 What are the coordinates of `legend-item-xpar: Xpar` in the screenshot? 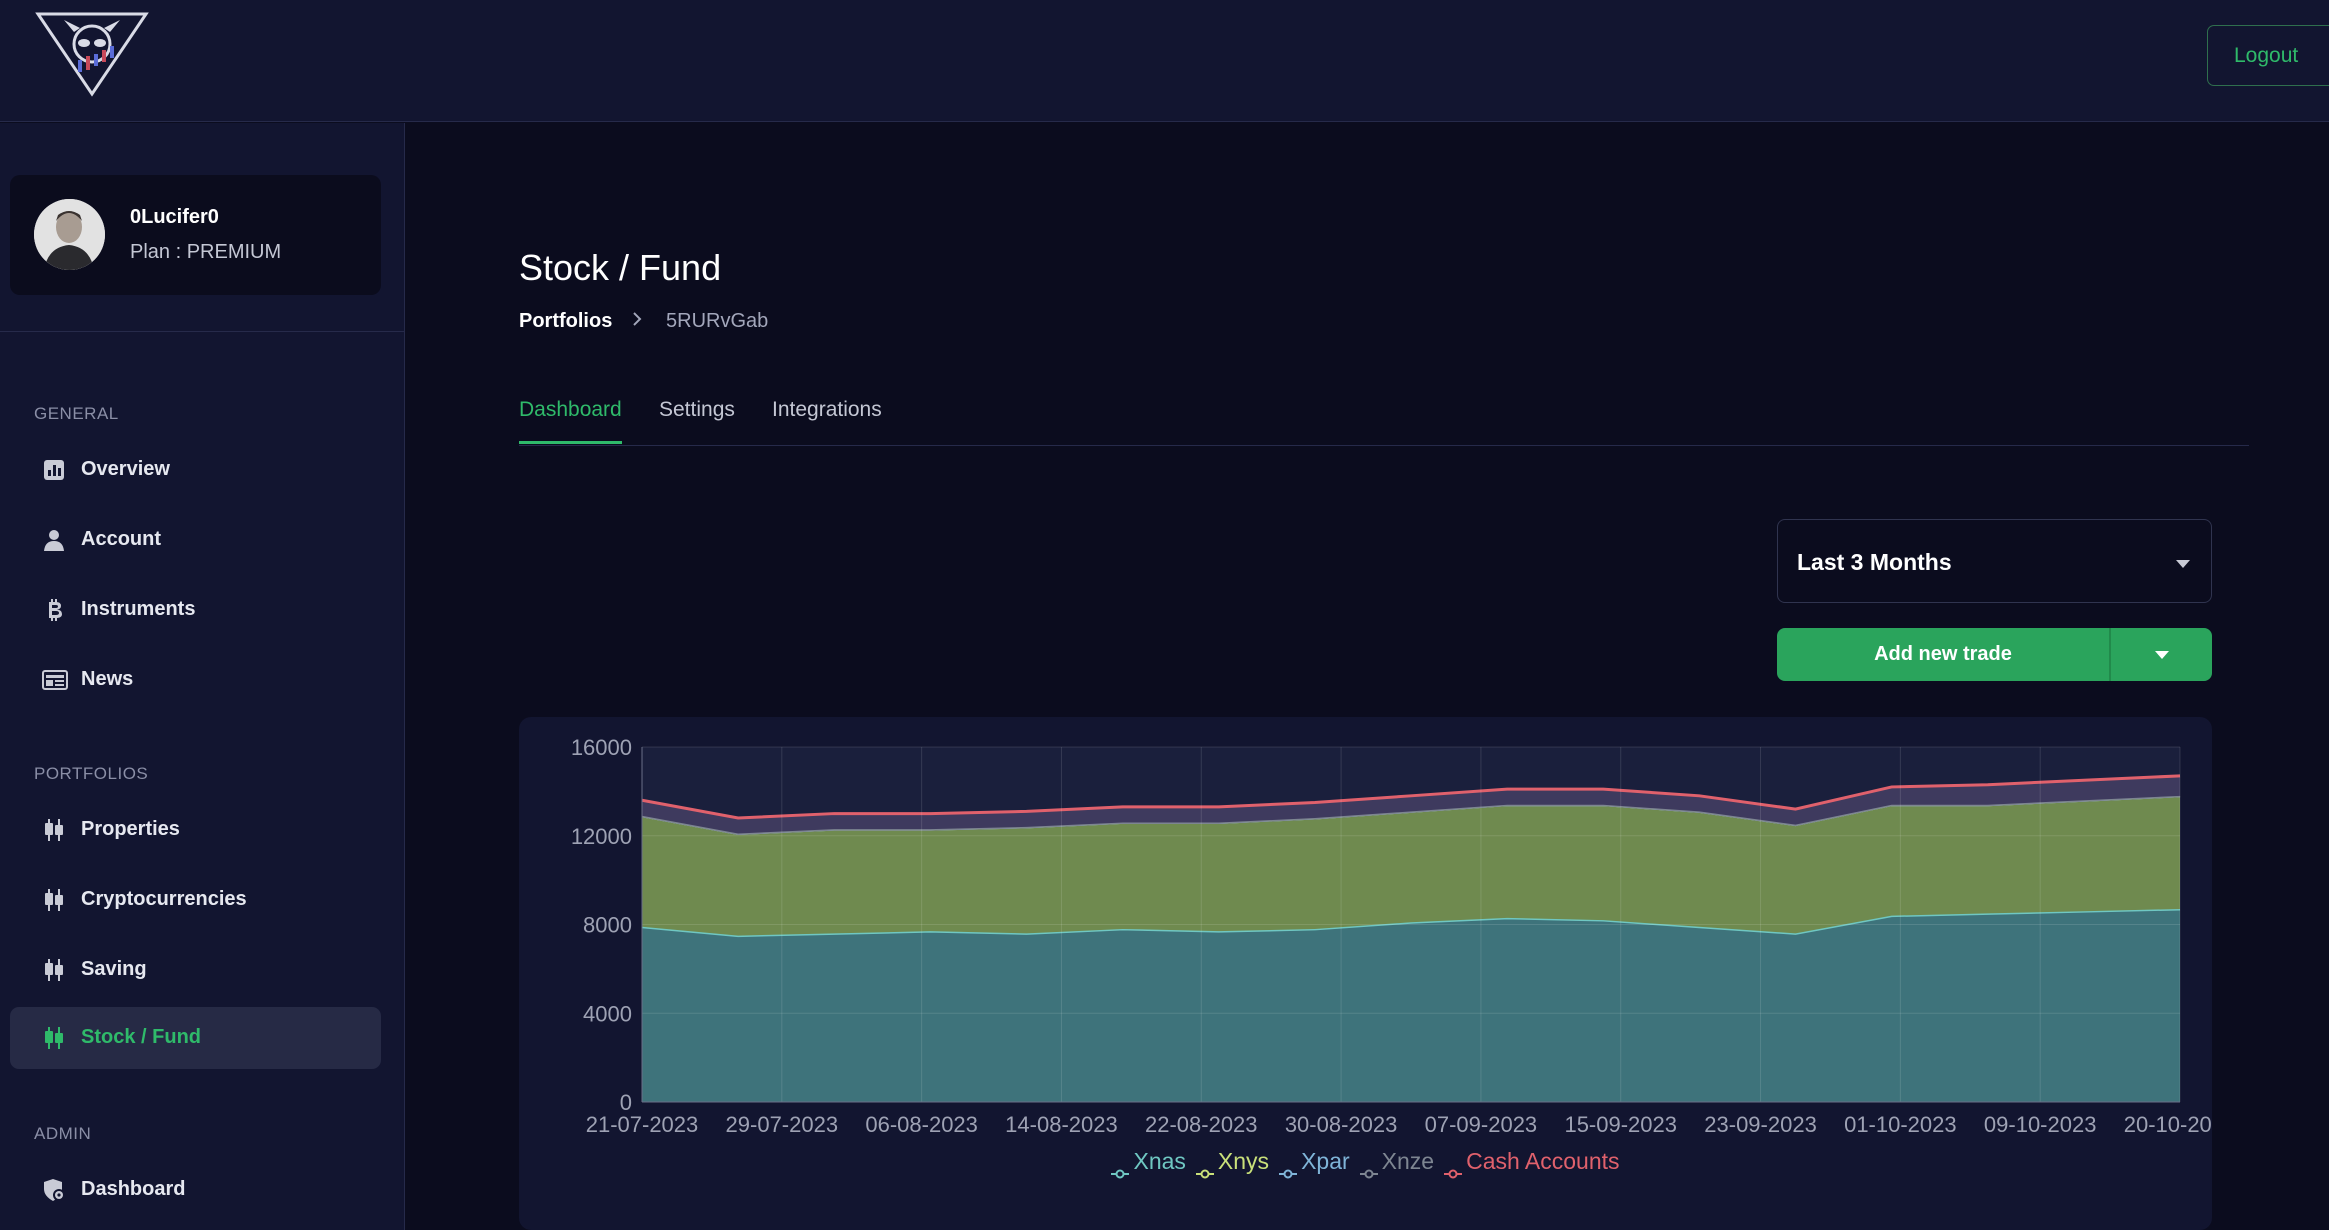 It's located at (1314, 1163).